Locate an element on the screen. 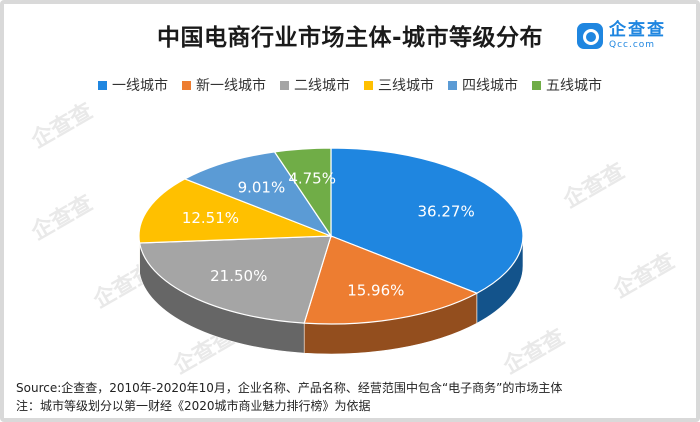 This screenshot has height=422, width=700. brand-logo: 企查查 Qcc.com is located at coordinates (621, 36).